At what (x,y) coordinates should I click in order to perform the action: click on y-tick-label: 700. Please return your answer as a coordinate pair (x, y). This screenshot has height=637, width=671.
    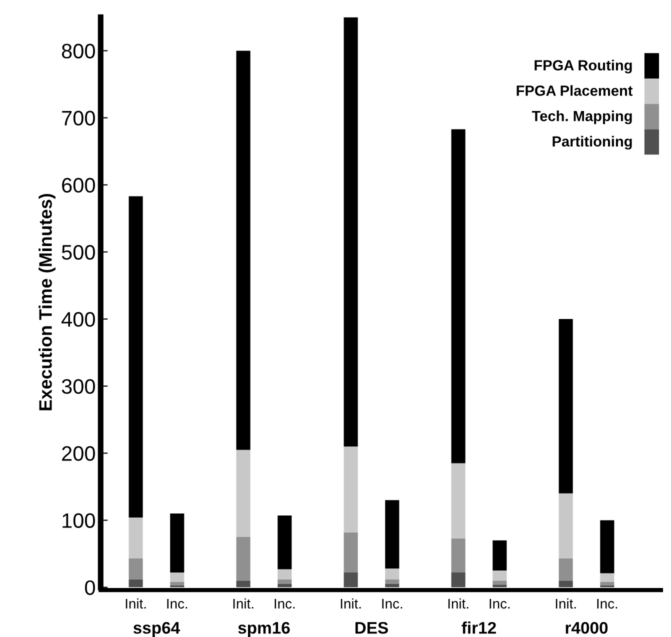
    Looking at the image, I should click on (78, 118).